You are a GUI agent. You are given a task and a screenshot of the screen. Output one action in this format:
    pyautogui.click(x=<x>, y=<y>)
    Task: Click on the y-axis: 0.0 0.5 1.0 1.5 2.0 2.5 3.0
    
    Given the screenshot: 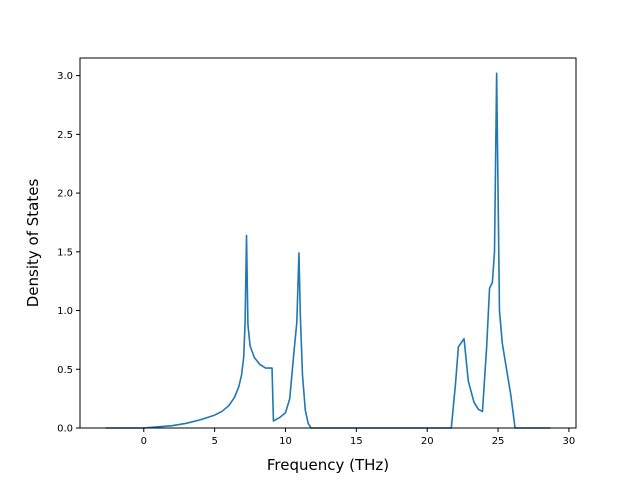 What is the action you would take?
    pyautogui.click(x=68, y=253)
    